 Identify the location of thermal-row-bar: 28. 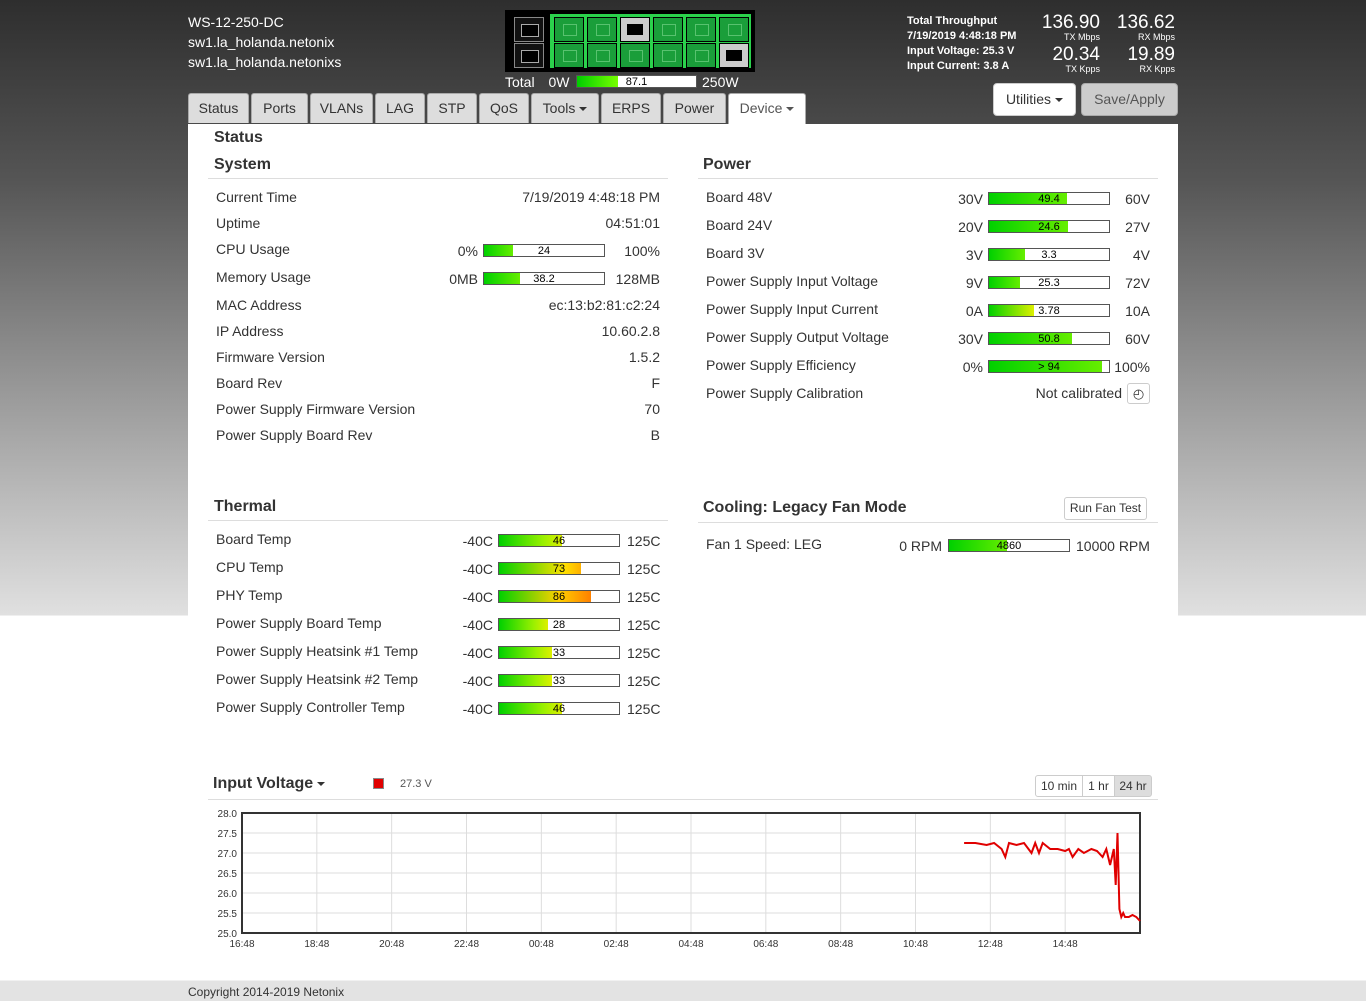
(559, 624).